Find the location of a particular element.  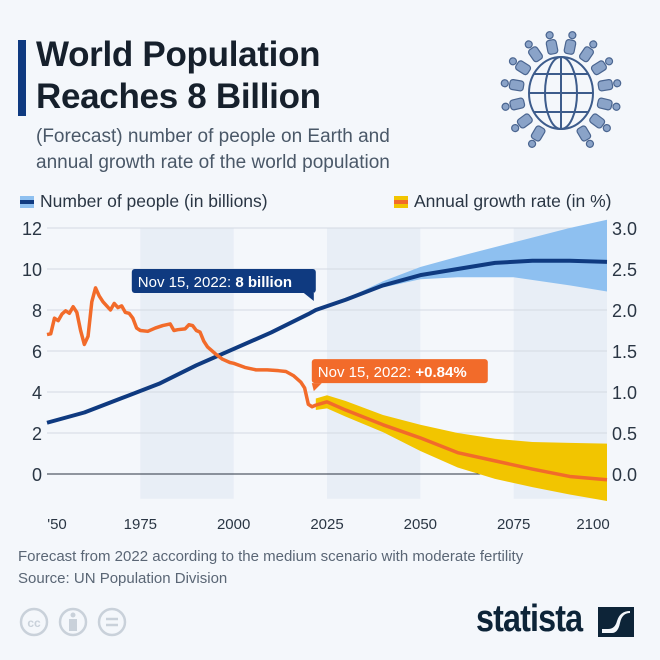

cc-icon is located at coordinates (34, 622).